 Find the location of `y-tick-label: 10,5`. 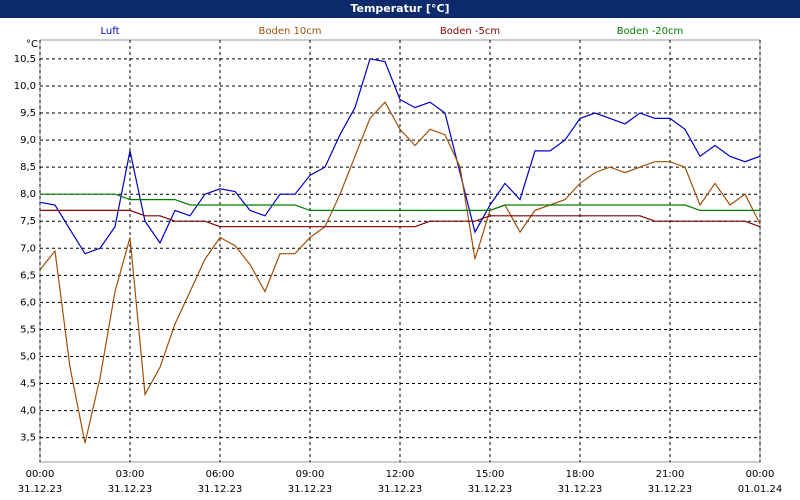

y-tick-label: 10,5 is located at coordinates (25, 59).